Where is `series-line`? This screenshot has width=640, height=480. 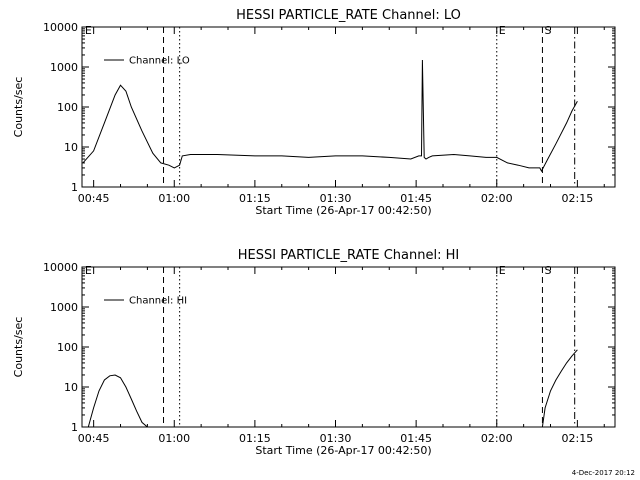 series-line is located at coordinates (332, 388).